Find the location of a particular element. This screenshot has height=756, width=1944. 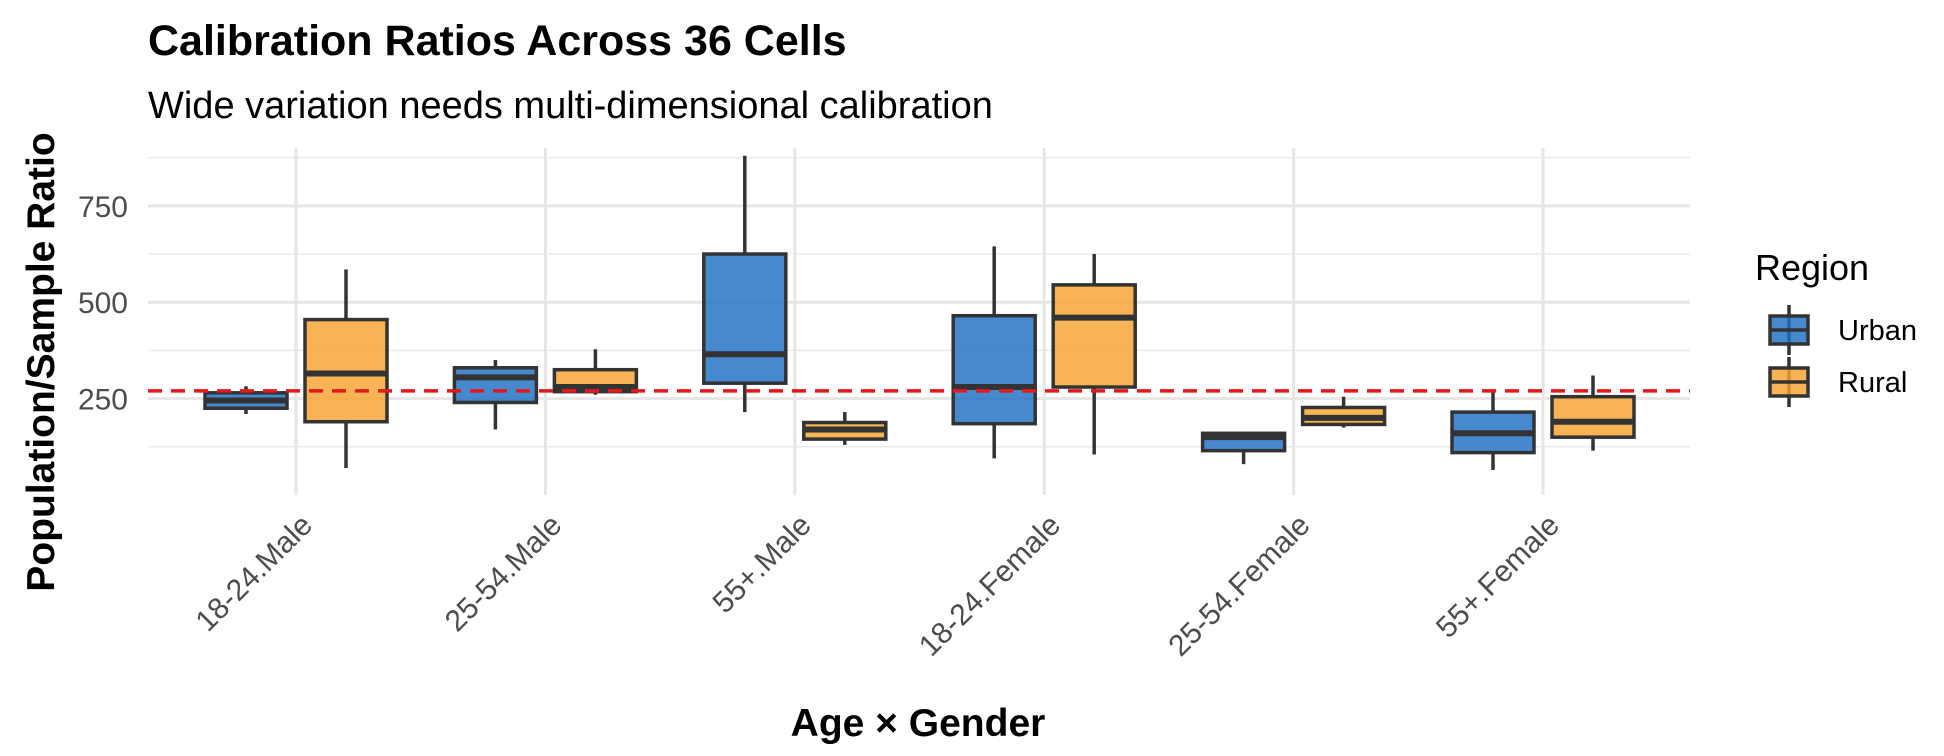

y-tick-label: 750 is located at coordinates (103, 207).